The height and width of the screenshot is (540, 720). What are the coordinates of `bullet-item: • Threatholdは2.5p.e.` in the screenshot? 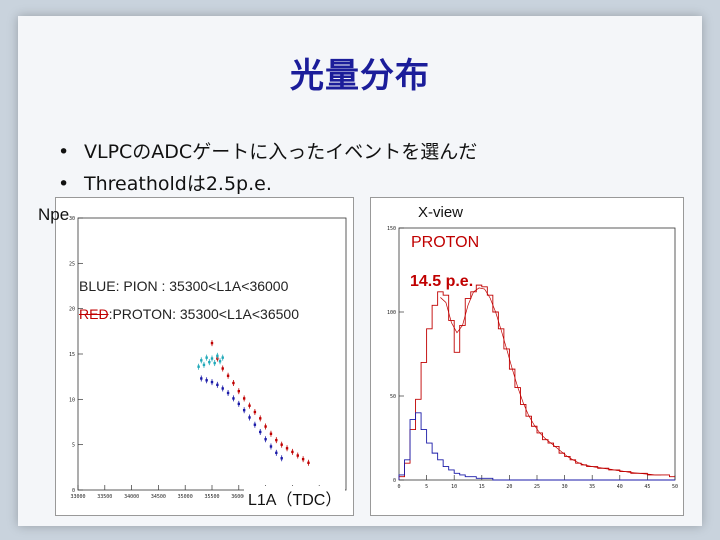 It's located at (267, 184).